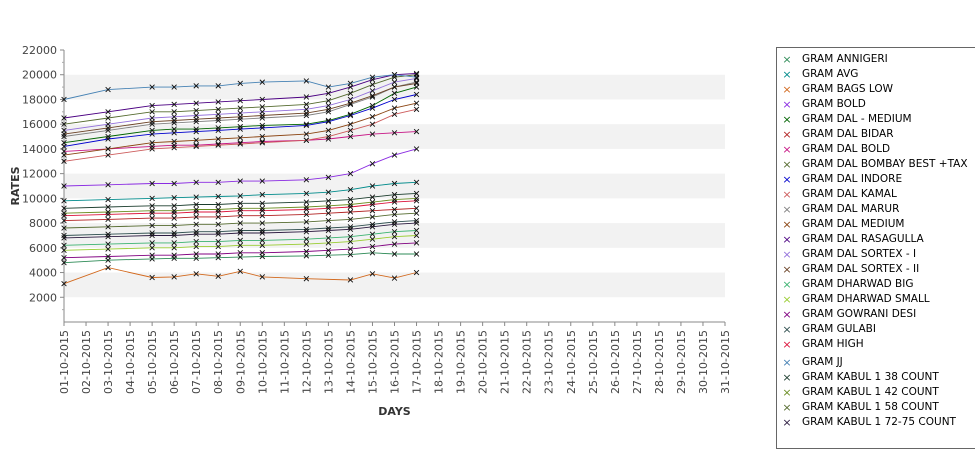 This screenshot has width=975, height=449. Describe the element at coordinates (879, 422) in the screenshot. I see `legend-label: GRAM KABUL 1 72-75 COUNT` at that location.